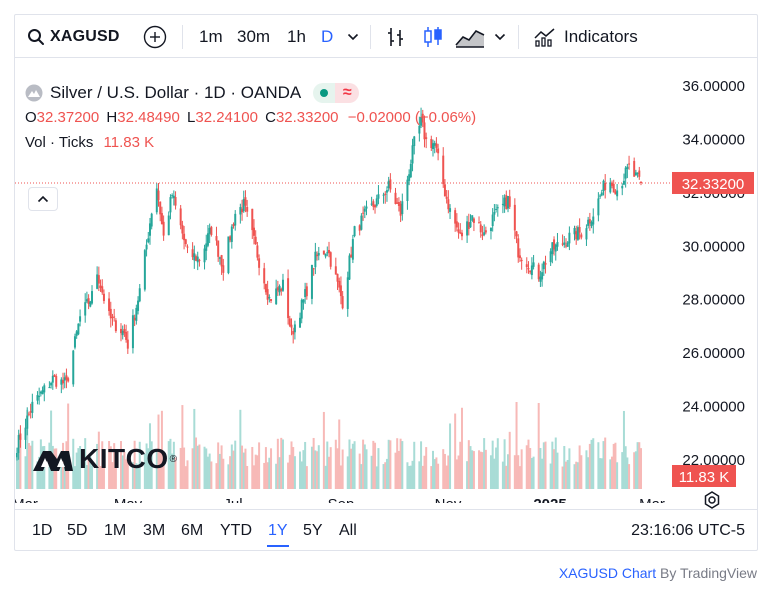 The height and width of the screenshot is (600, 773). I want to click on range-ytd: YTD, so click(236, 530).